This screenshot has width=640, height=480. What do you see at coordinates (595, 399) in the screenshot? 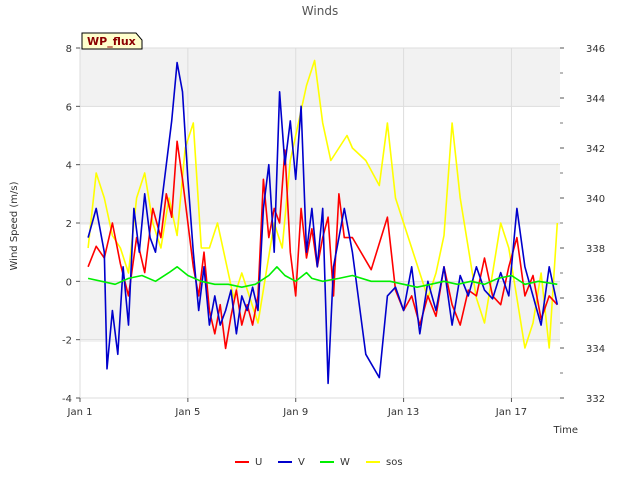
I see `y2-tick-label: 332` at bounding box center [595, 399].